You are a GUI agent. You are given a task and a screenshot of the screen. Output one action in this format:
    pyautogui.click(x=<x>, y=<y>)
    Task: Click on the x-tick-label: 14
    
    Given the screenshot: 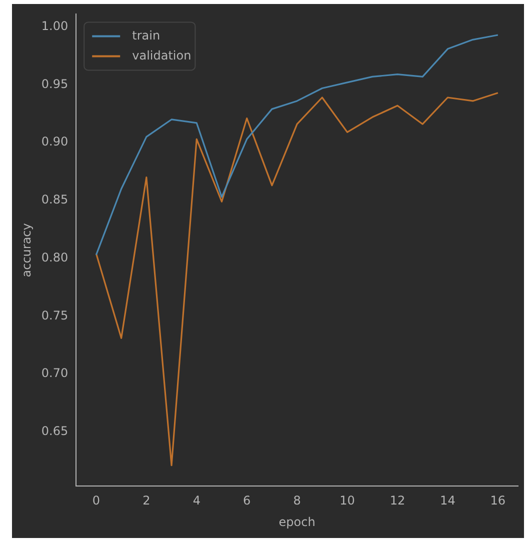 What is the action you would take?
    pyautogui.click(x=448, y=501)
    